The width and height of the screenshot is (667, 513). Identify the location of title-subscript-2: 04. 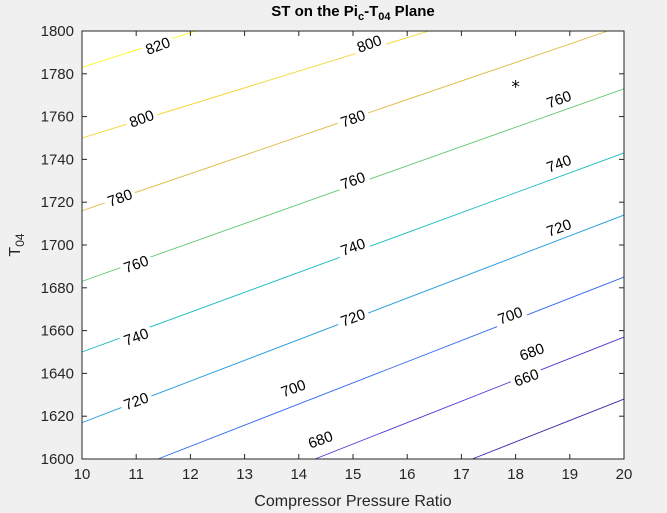
(384, 17).